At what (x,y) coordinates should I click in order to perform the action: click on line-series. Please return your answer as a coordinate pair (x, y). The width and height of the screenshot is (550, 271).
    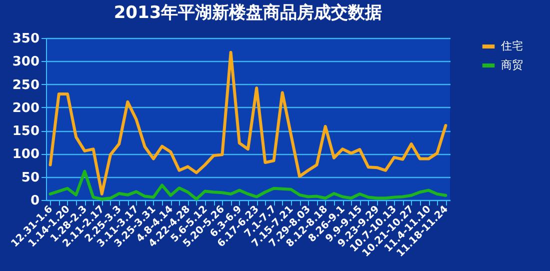
    Looking at the image, I should click on (248, 185).